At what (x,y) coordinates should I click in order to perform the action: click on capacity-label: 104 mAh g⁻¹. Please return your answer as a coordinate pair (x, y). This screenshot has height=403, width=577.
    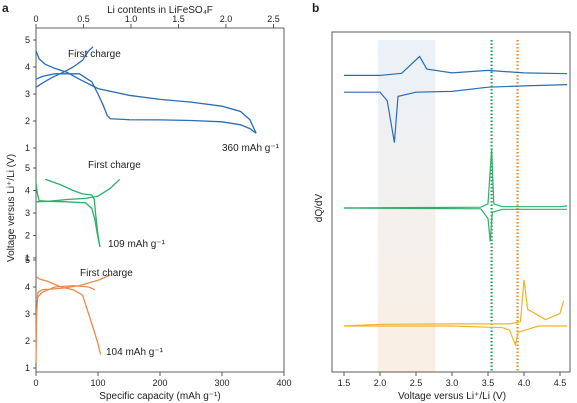
    Looking at the image, I should click on (135, 352).